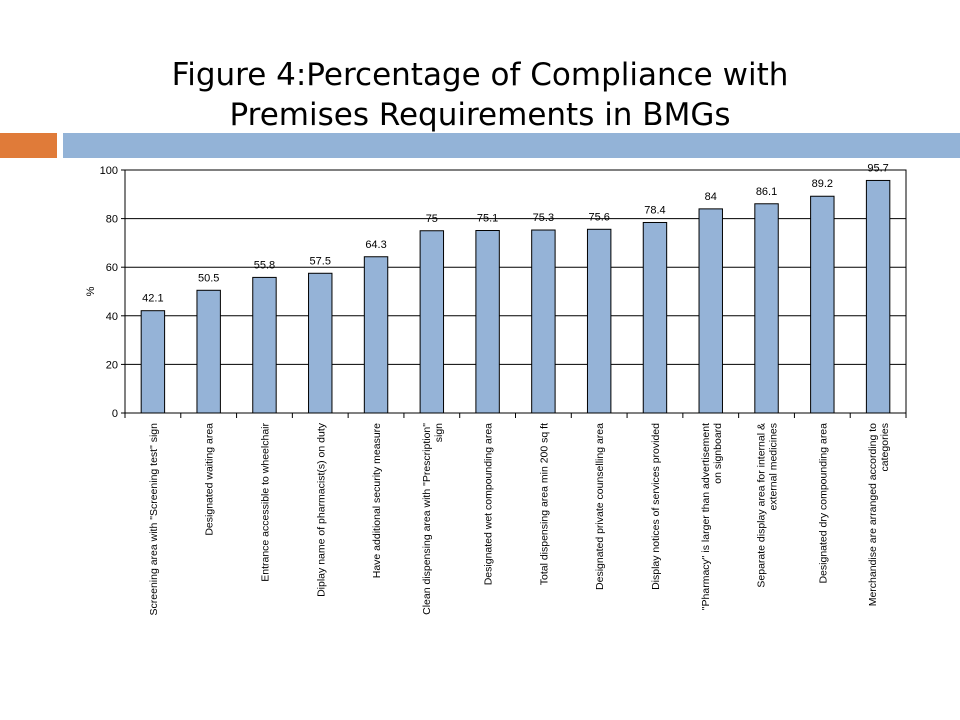 This screenshot has height=720, width=960. Describe the element at coordinates (873, 514) in the screenshot. I see `x-tick-label-line: Merchandise are arranged according to` at that location.